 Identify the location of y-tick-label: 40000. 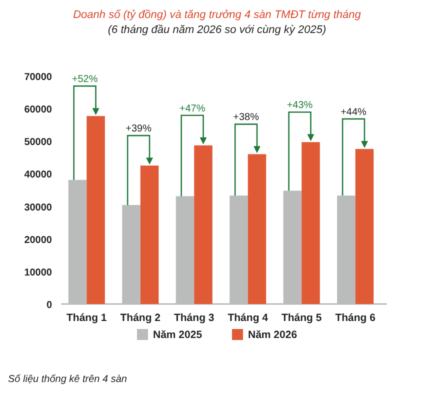
(38, 175).